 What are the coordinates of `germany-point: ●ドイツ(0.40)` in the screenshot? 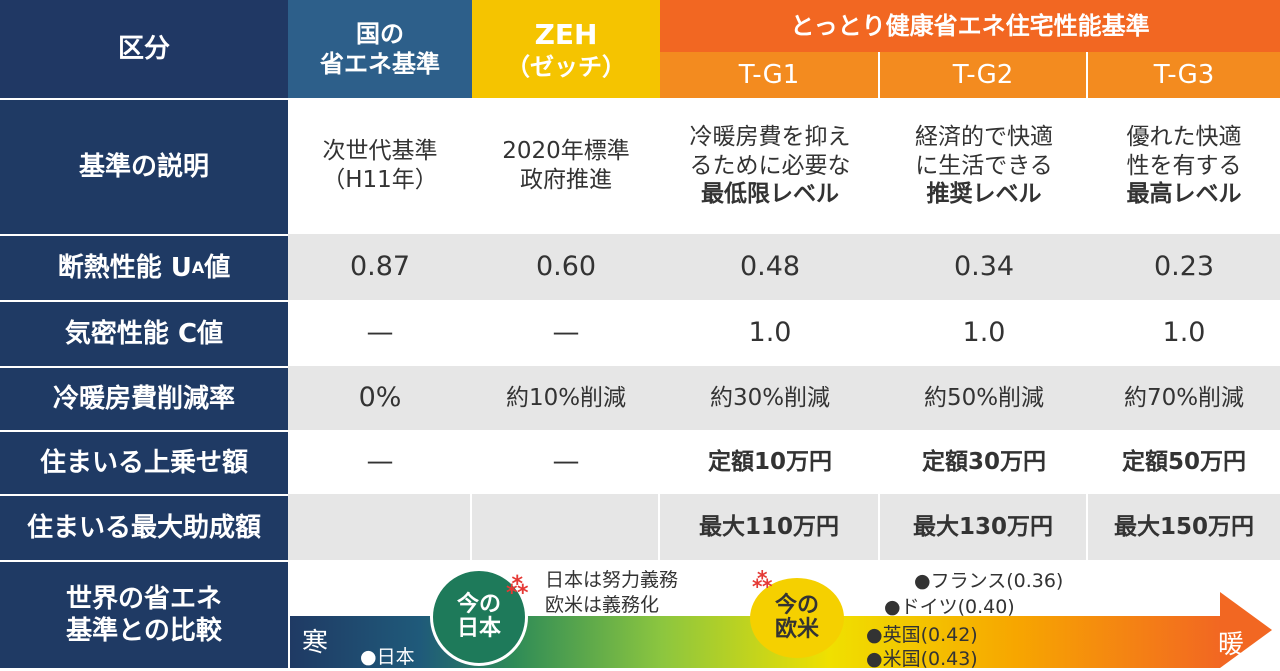 It's located at (949, 607).